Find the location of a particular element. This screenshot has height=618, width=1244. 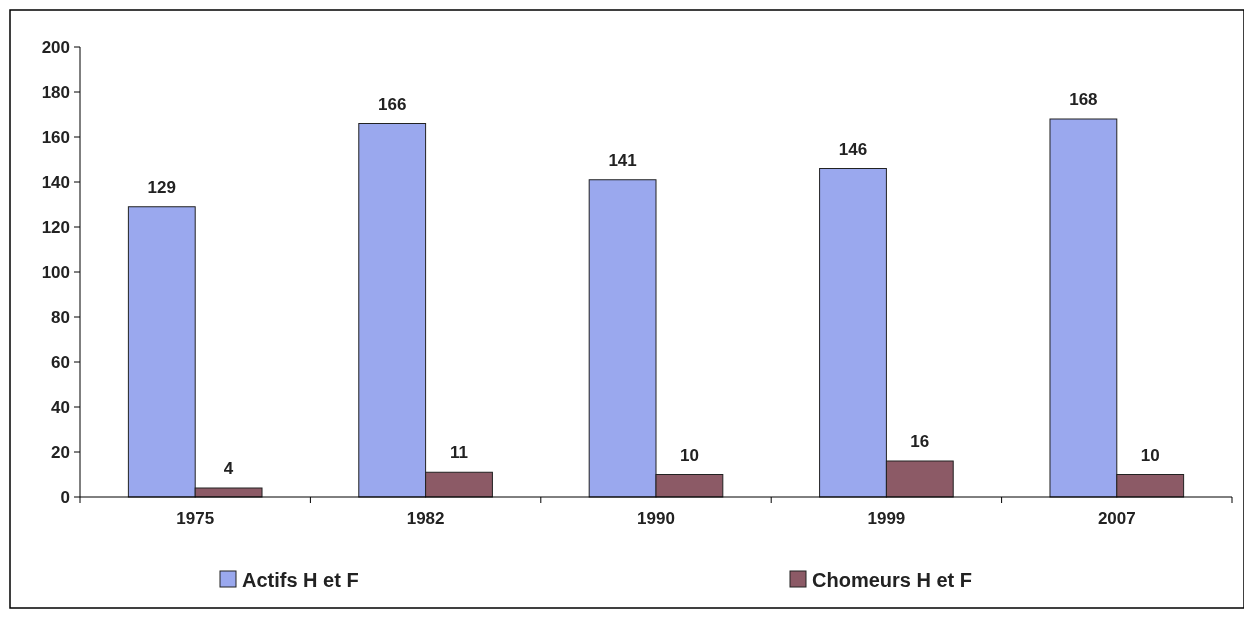

data-label: 129 is located at coordinates (161, 187).